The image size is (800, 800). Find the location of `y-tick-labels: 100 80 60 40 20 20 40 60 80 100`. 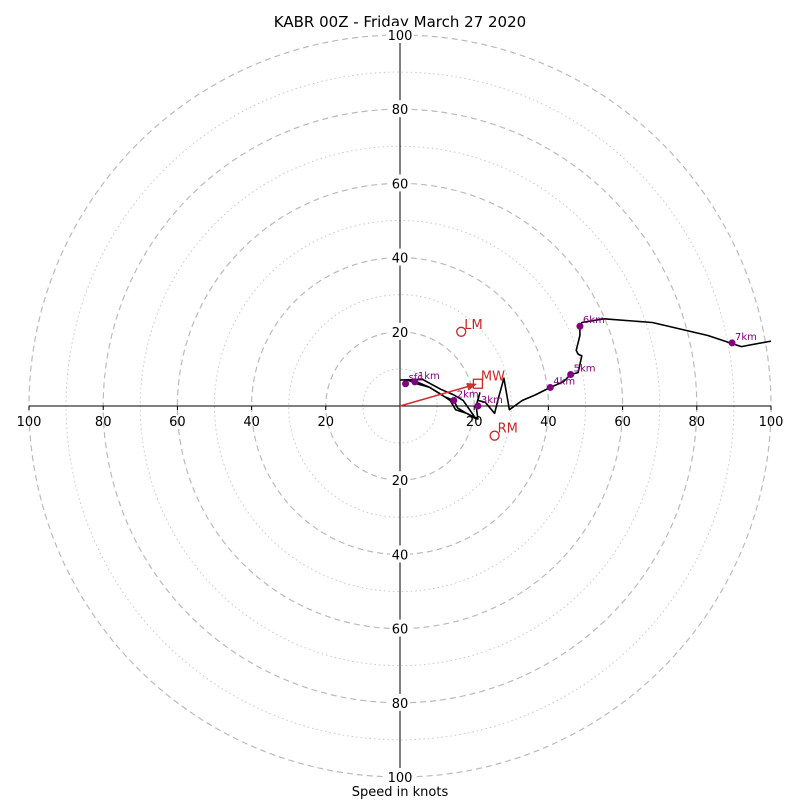

y-tick-labels: 100 80 60 40 20 20 40 60 80 100 is located at coordinates (400, 406).